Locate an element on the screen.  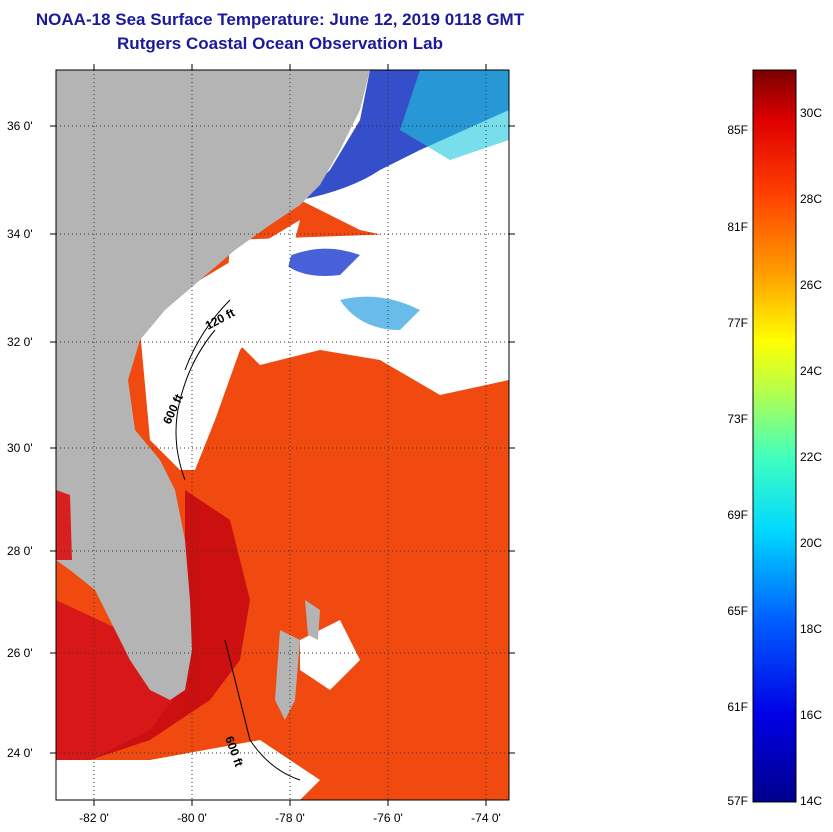
gulf-of-mexico-warm is located at coordinates (118, 680).